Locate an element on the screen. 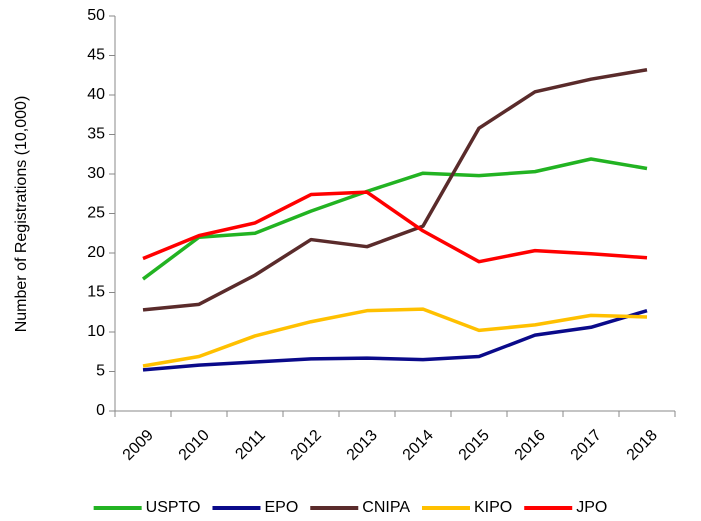 This screenshot has width=701, height=521. legend-label: KIPO is located at coordinates (493, 507).